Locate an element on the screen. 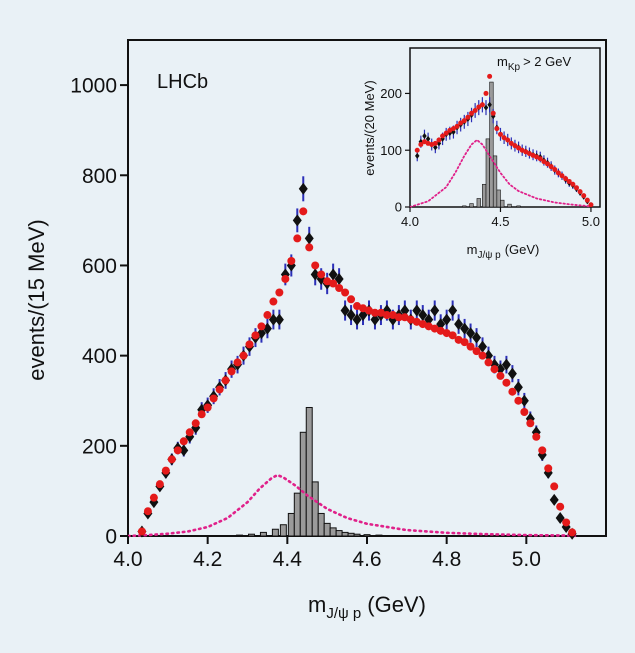 The image size is (635, 653). inset-pc-line is located at coordinates (500, 173).